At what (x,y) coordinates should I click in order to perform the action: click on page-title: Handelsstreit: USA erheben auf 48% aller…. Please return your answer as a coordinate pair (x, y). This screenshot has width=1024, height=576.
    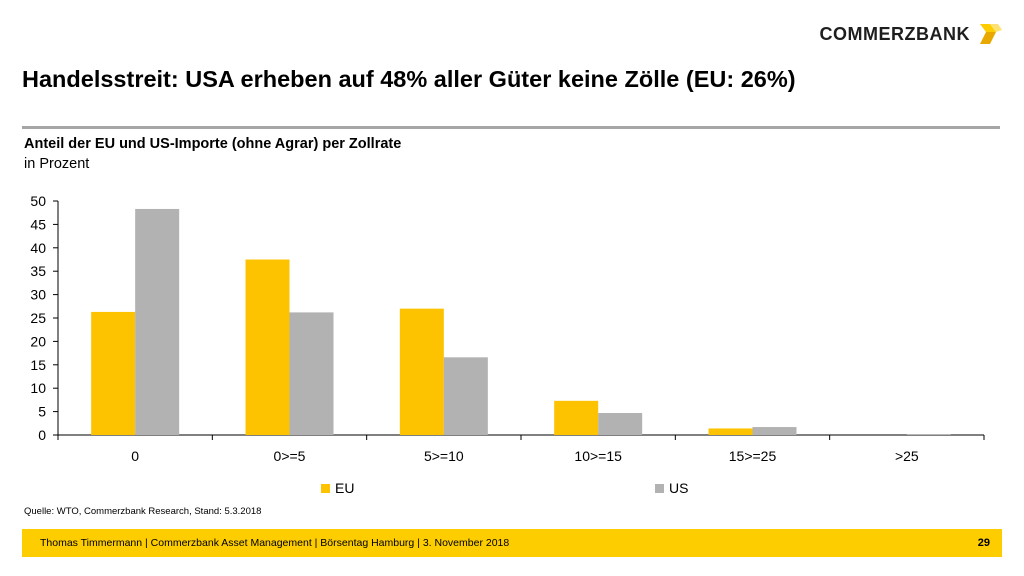
    Looking at the image, I should click on (409, 79).